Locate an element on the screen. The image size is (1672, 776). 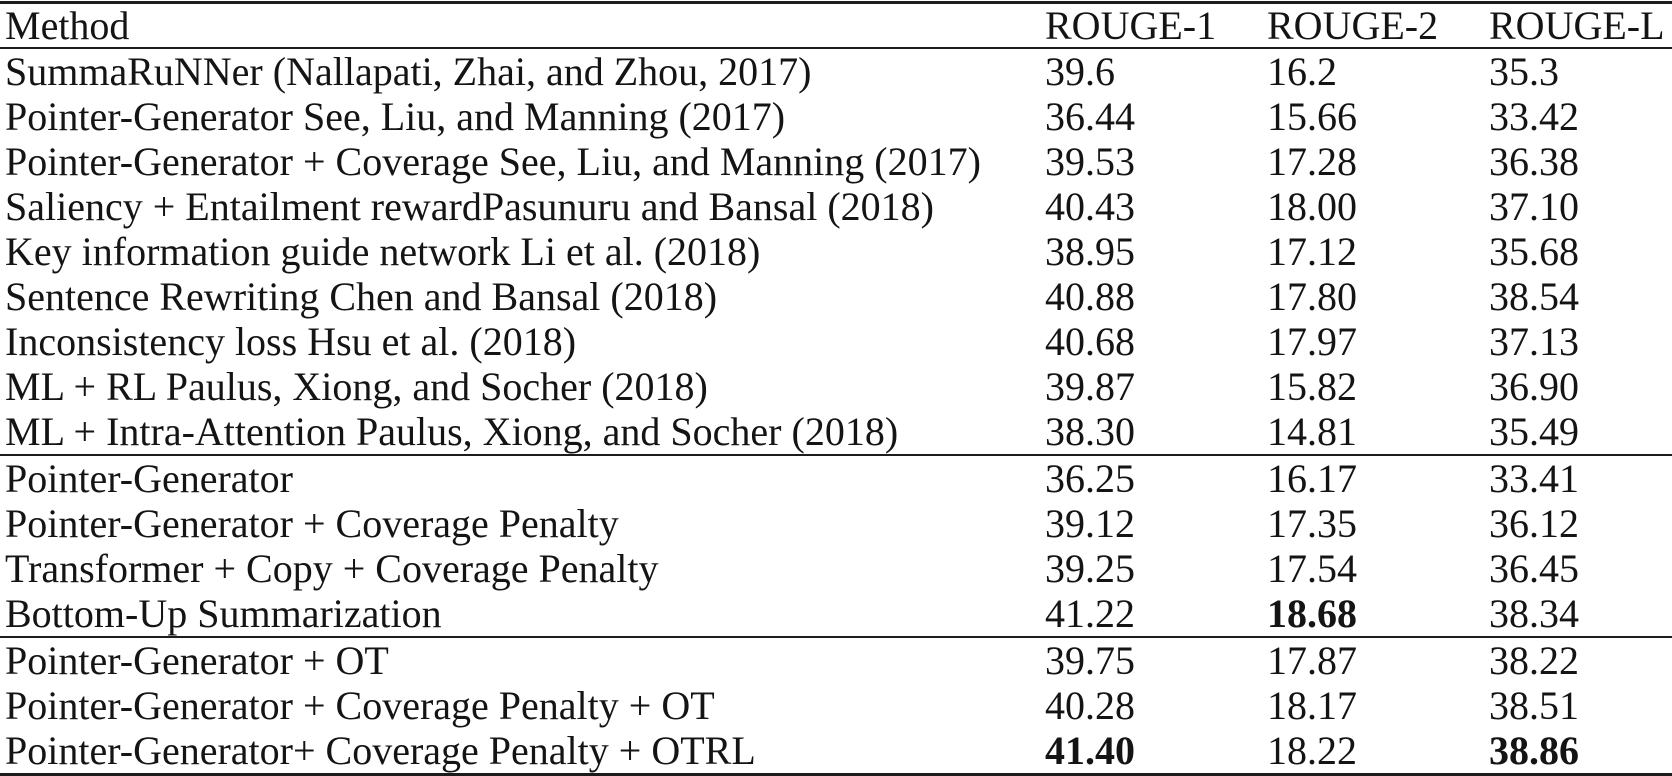
rouge2-cell: 17.12 is located at coordinates (1312, 251).